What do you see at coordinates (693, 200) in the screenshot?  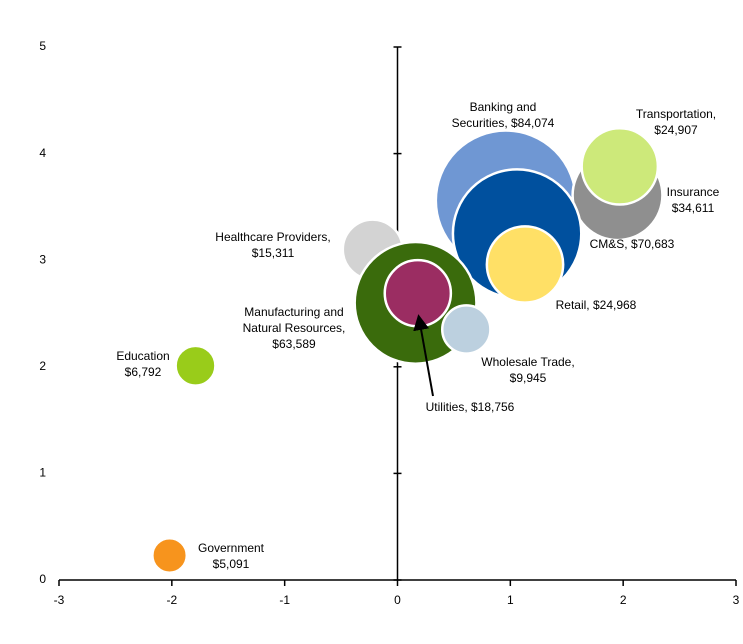 I see `bubble-label: Insurance $34,611` at bounding box center [693, 200].